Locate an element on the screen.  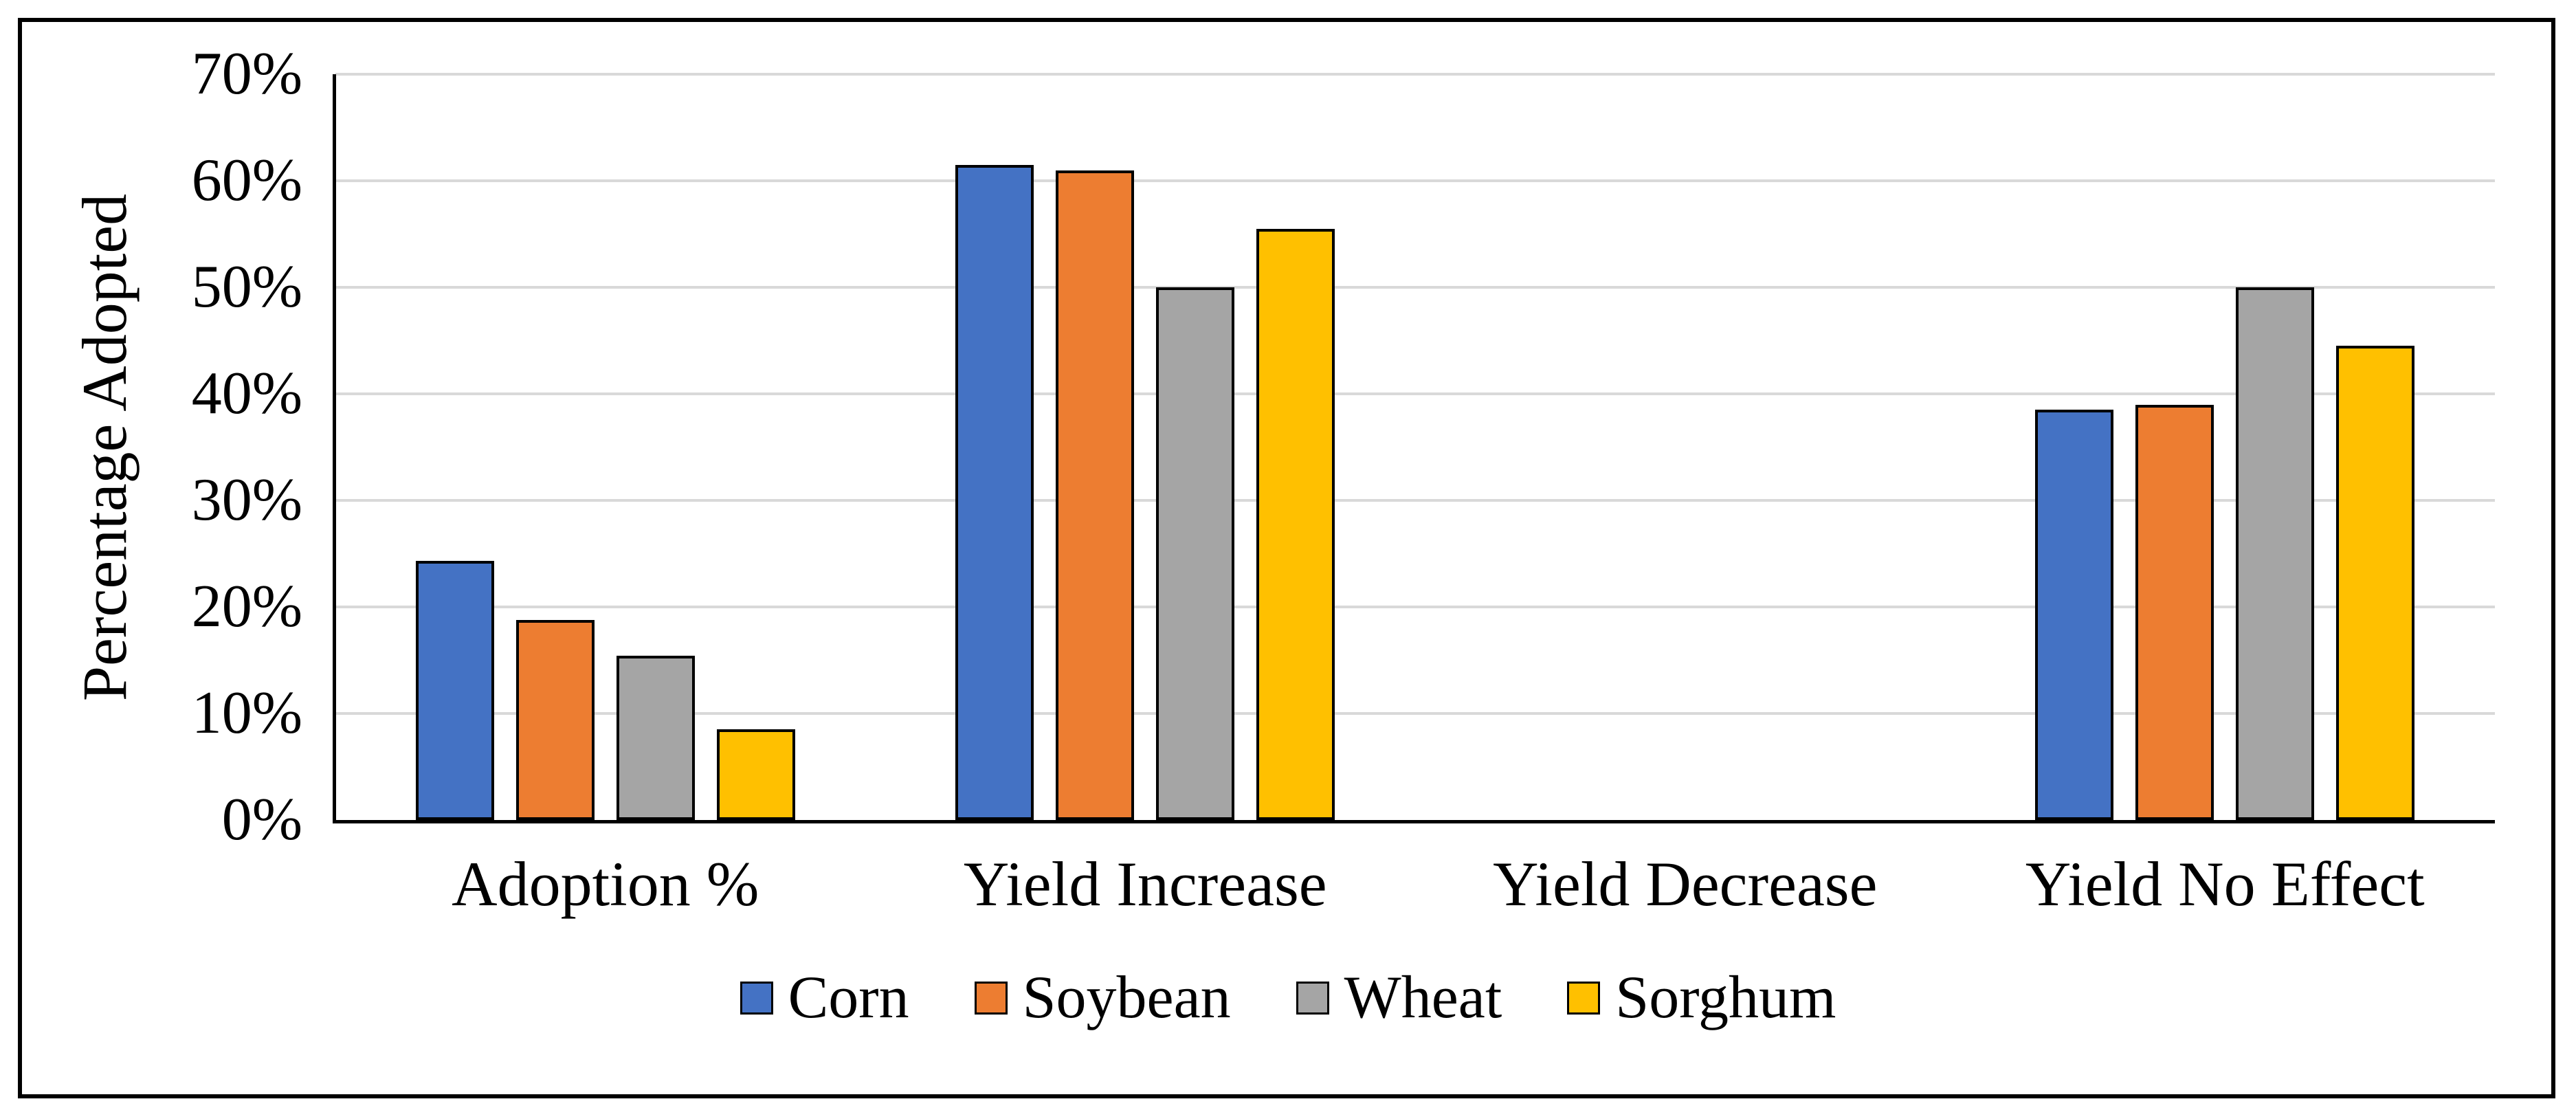
y-tick-label: 40% is located at coordinates (246, 393).